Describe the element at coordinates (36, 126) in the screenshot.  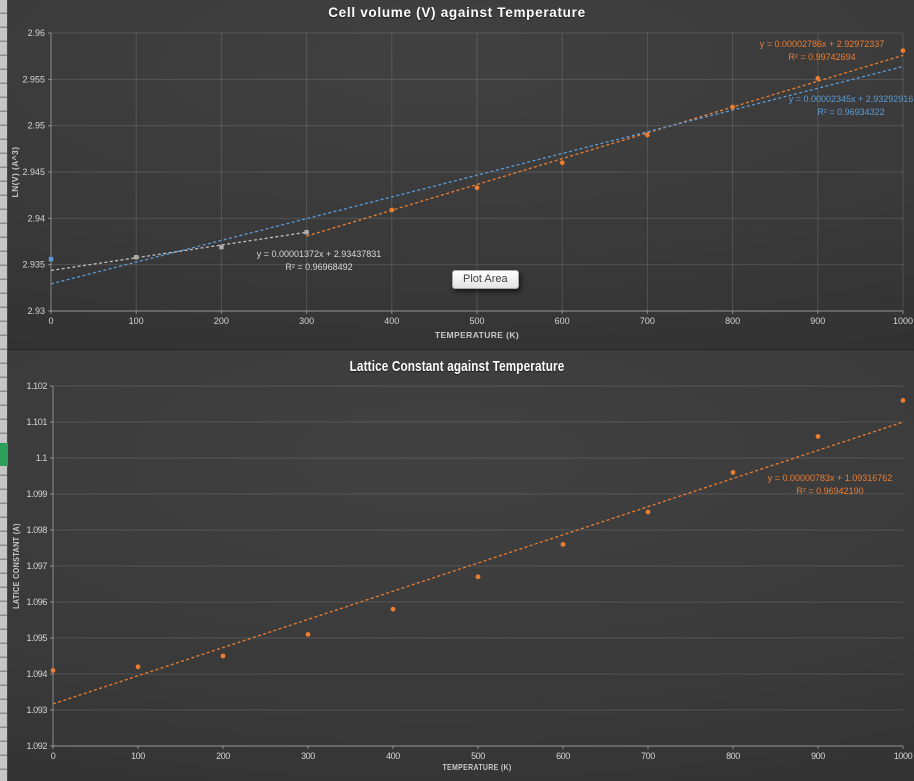
I see `y-tick-label: 2.95` at that location.